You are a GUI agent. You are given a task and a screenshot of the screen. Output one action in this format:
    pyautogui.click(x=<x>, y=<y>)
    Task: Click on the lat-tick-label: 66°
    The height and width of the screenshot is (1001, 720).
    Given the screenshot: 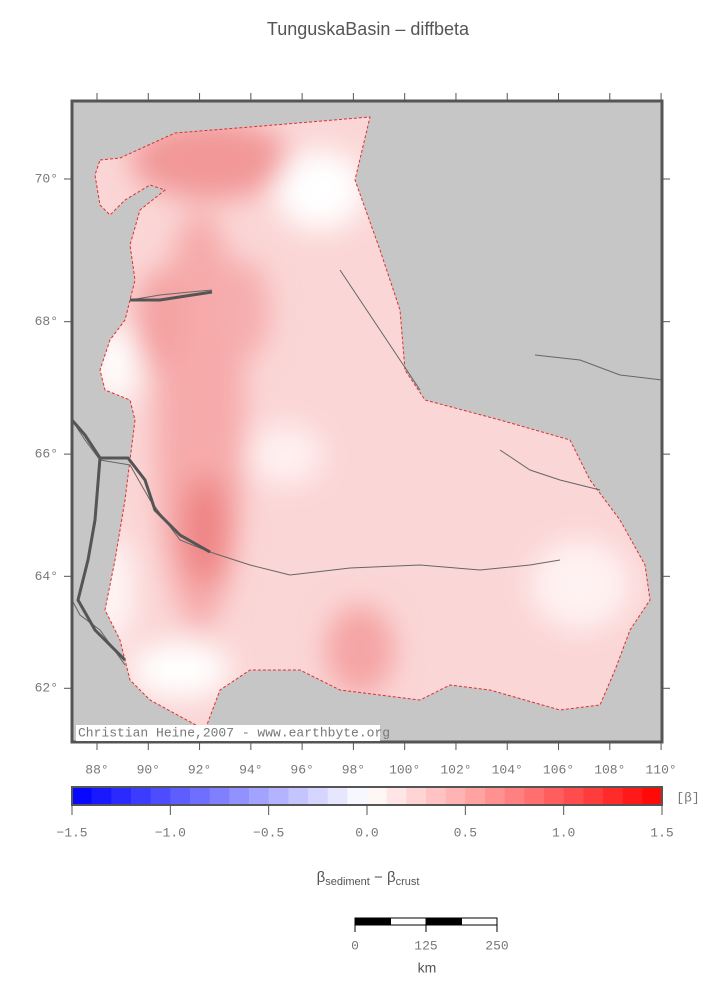 What is the action you would take?
    pyautogui.click(x=46, y=454)
    